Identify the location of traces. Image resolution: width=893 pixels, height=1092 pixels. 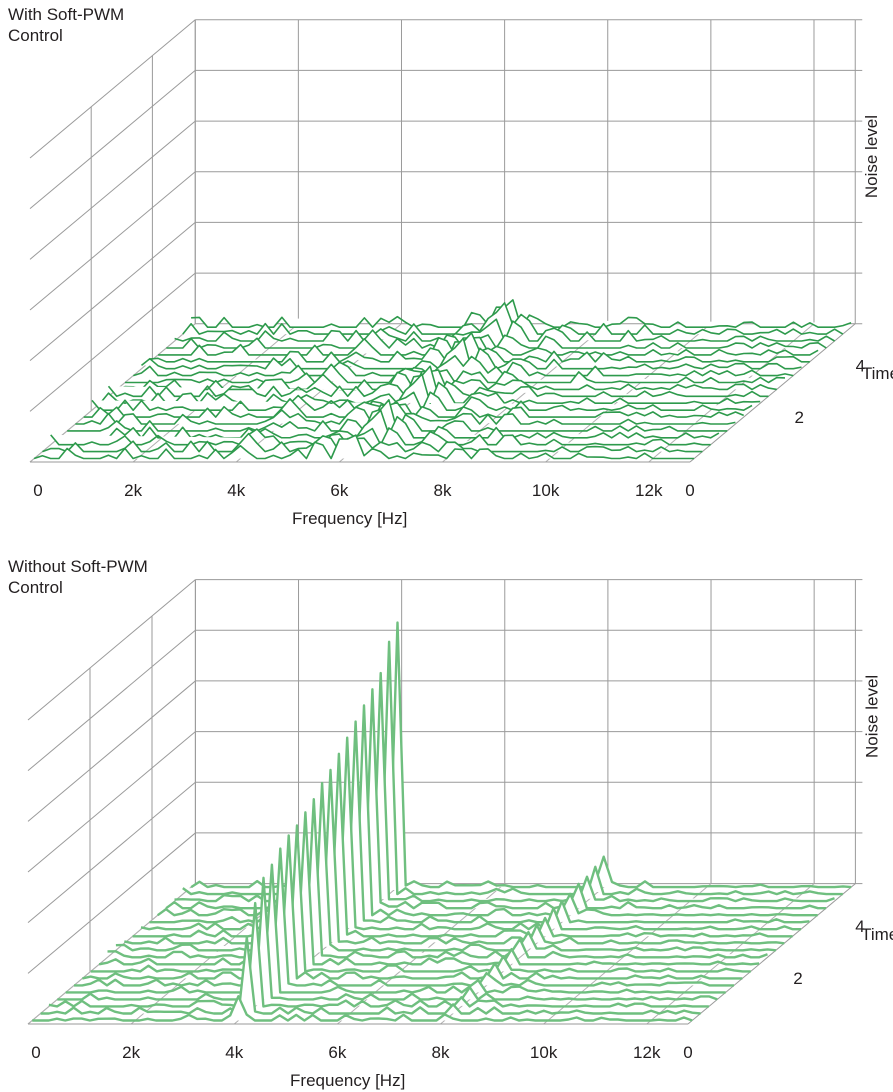
(442, 379).